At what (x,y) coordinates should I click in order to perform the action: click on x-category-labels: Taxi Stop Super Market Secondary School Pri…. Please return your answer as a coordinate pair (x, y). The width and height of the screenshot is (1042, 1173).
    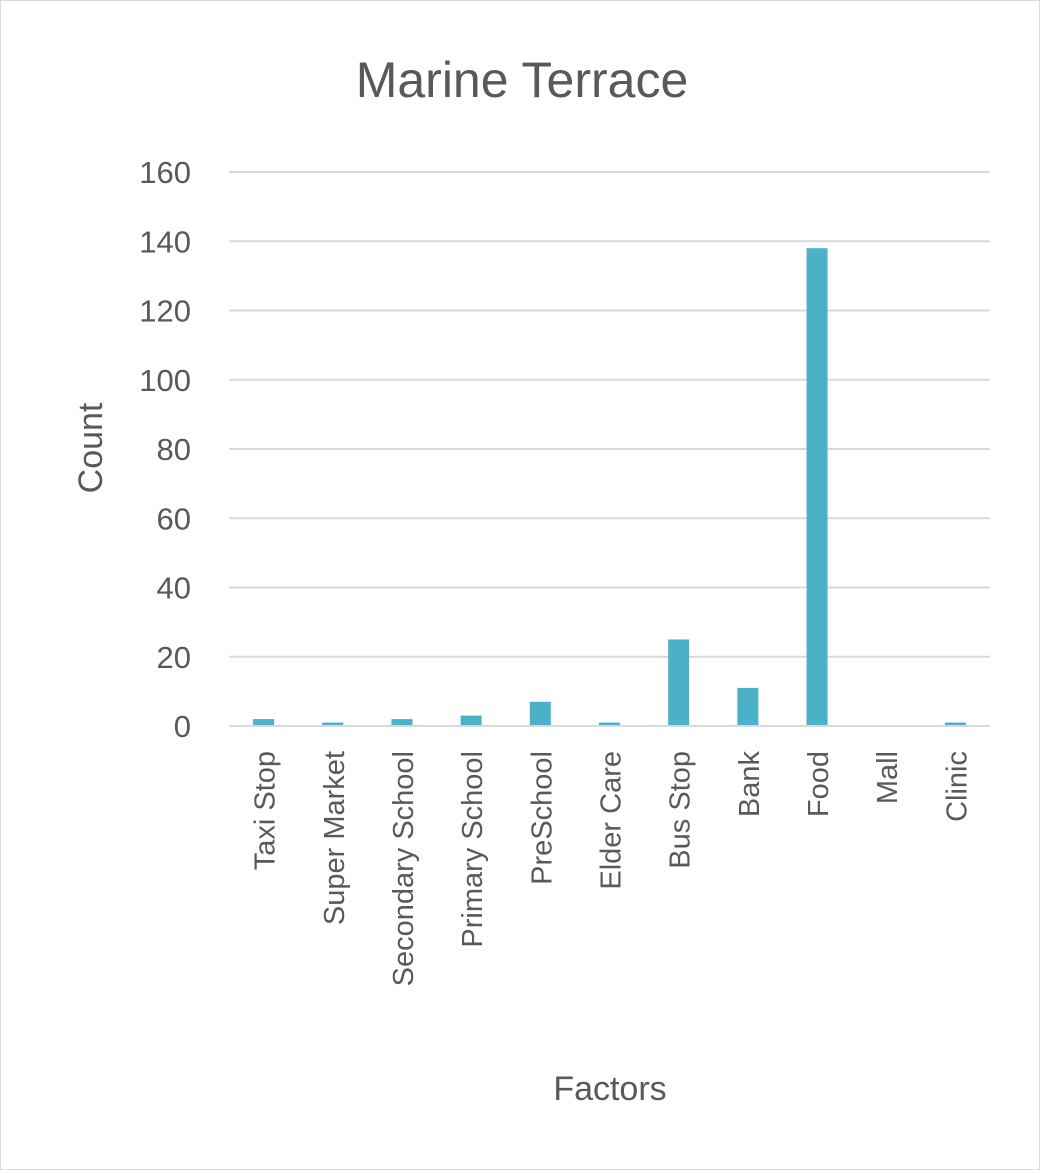
    Looking at the image, I should click on (612, 869).